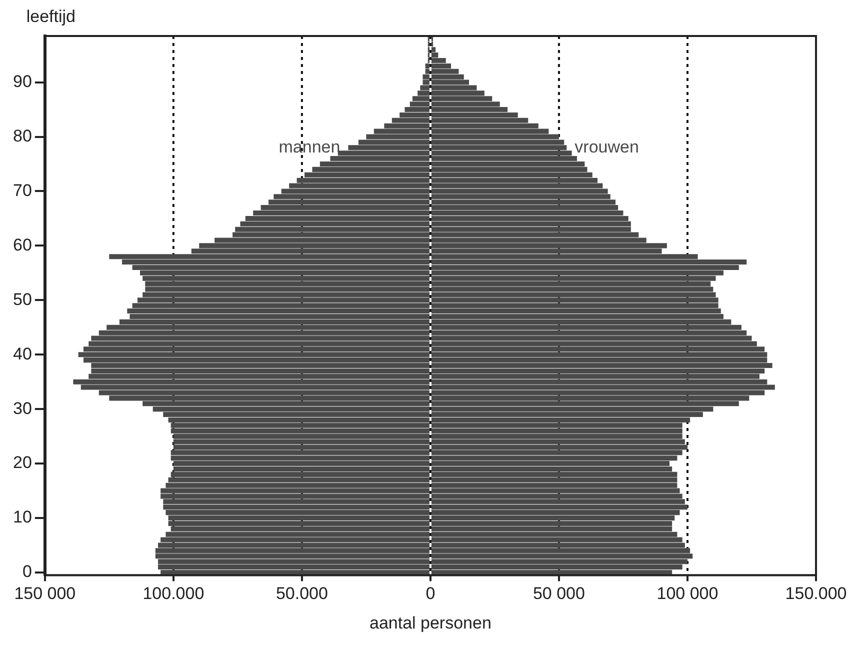 The width and height of the screenshot is (856, 648). Describe the element at coordinates (606, 146) in the screenshot. I see `series-label: vrouwen` at that location.